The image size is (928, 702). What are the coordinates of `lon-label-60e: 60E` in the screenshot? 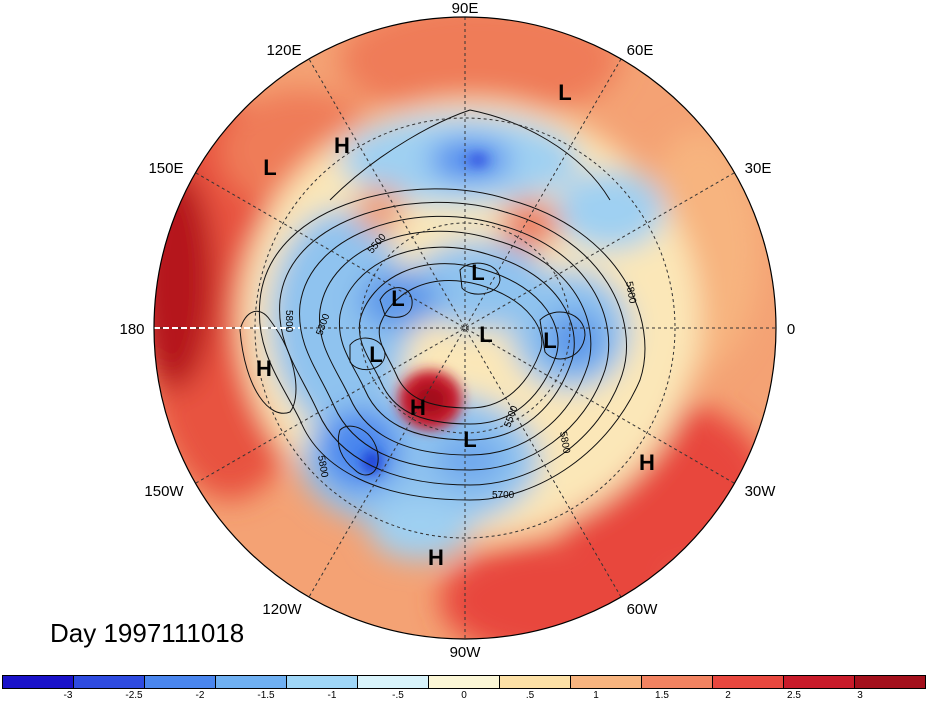 It's located at (640, 50).